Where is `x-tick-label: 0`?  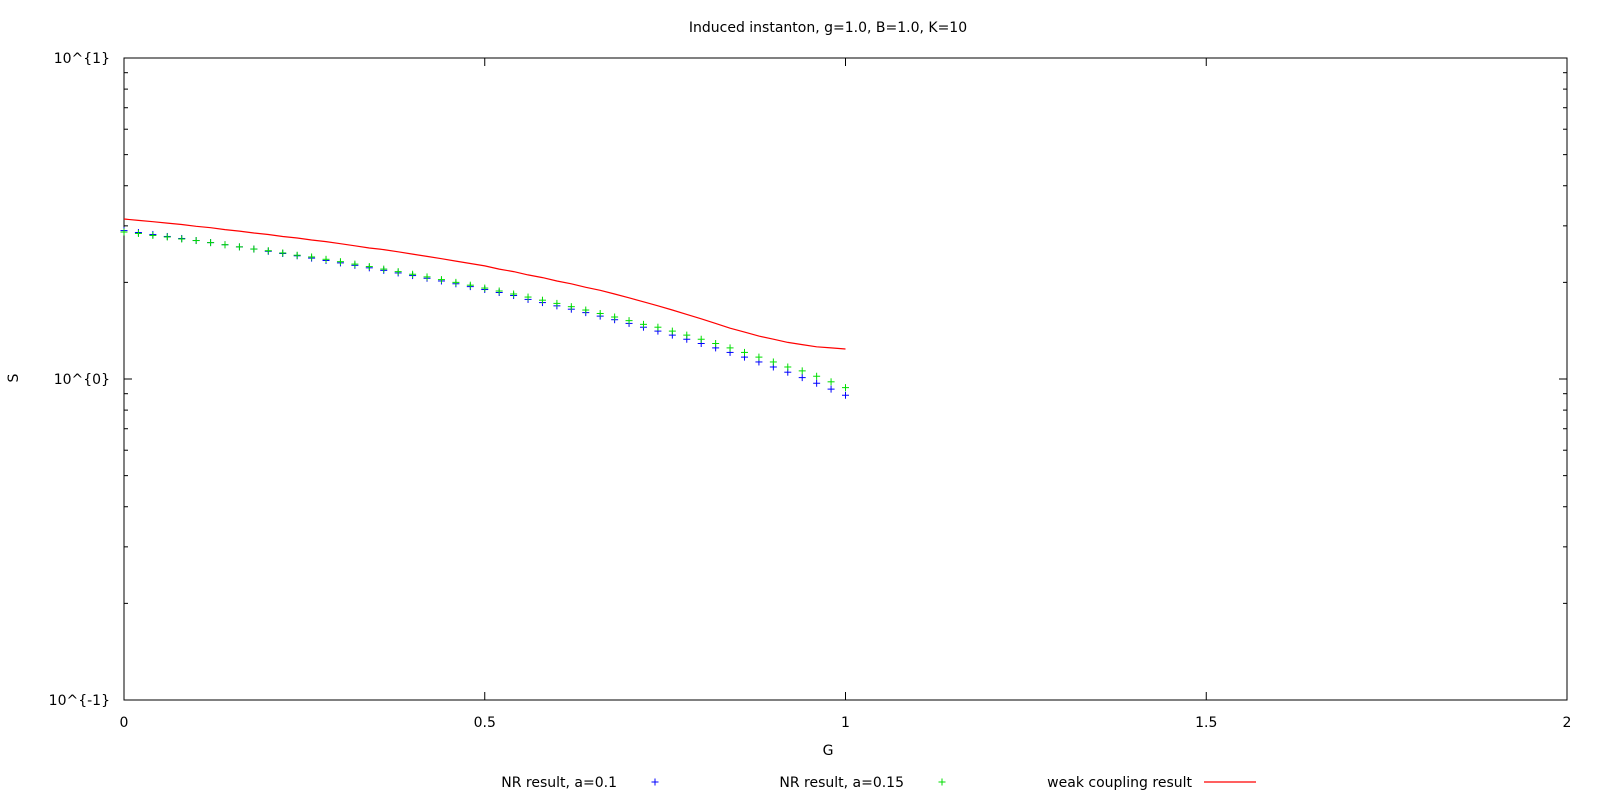
x-tick-label: 0 is located at coordinates (124, 723).